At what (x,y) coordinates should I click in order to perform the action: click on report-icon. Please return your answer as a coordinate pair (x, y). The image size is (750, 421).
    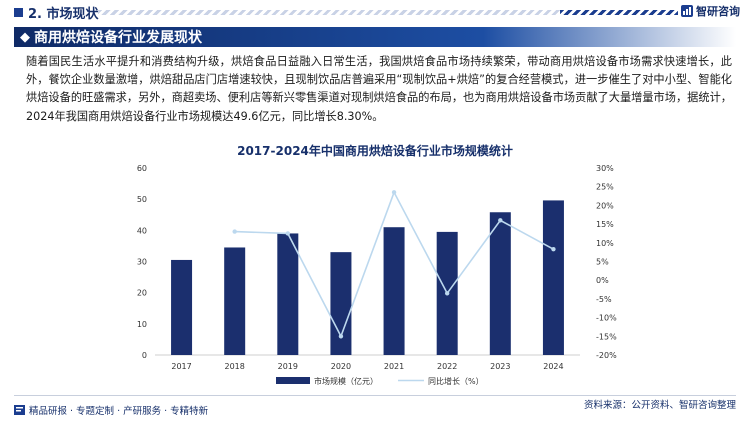
    Looking at the image, I should click on (19, 410).